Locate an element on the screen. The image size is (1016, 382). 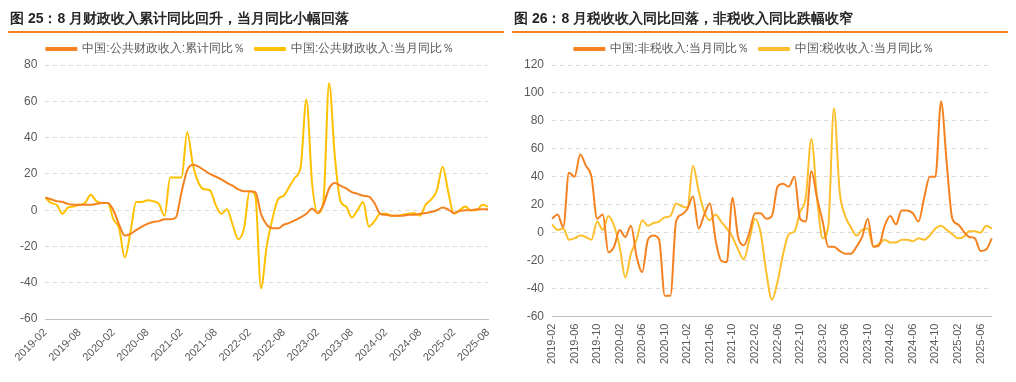
x-tick-label: 2024-02 is located at coordinates (889, 344).